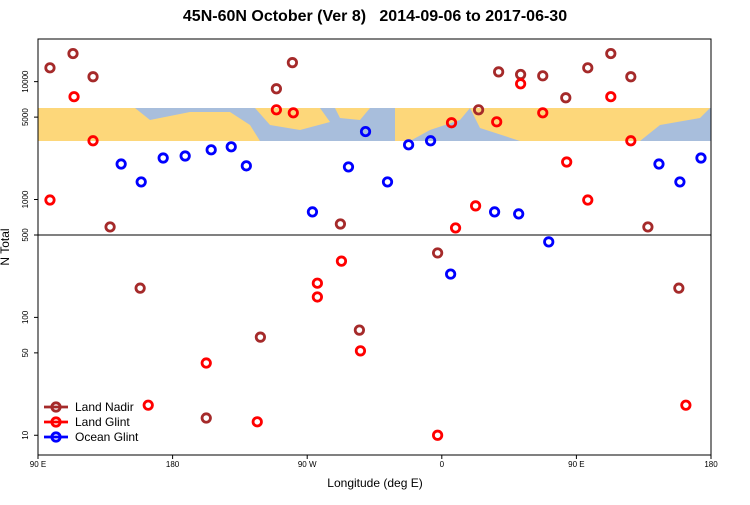 This screenshot has width=750, height=505. What do you see at coordinates (25, 317) in the screenshot?
I see `y-tick-label: 100` at bounding box center [25, 317].